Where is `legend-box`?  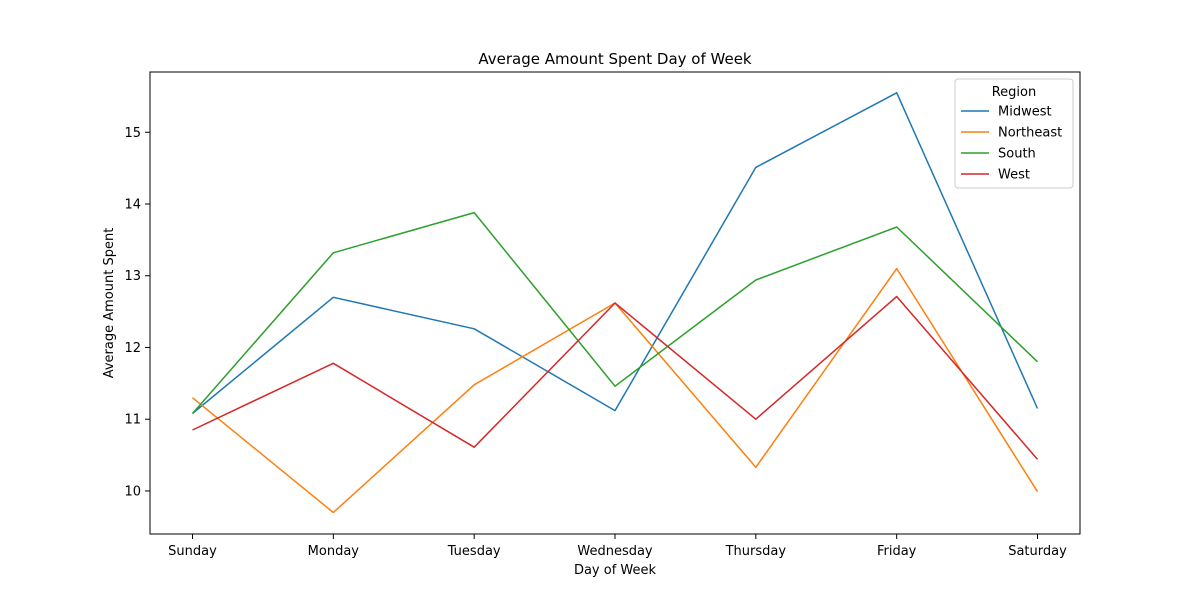
legend-box is located at coordinates (1014, 133).